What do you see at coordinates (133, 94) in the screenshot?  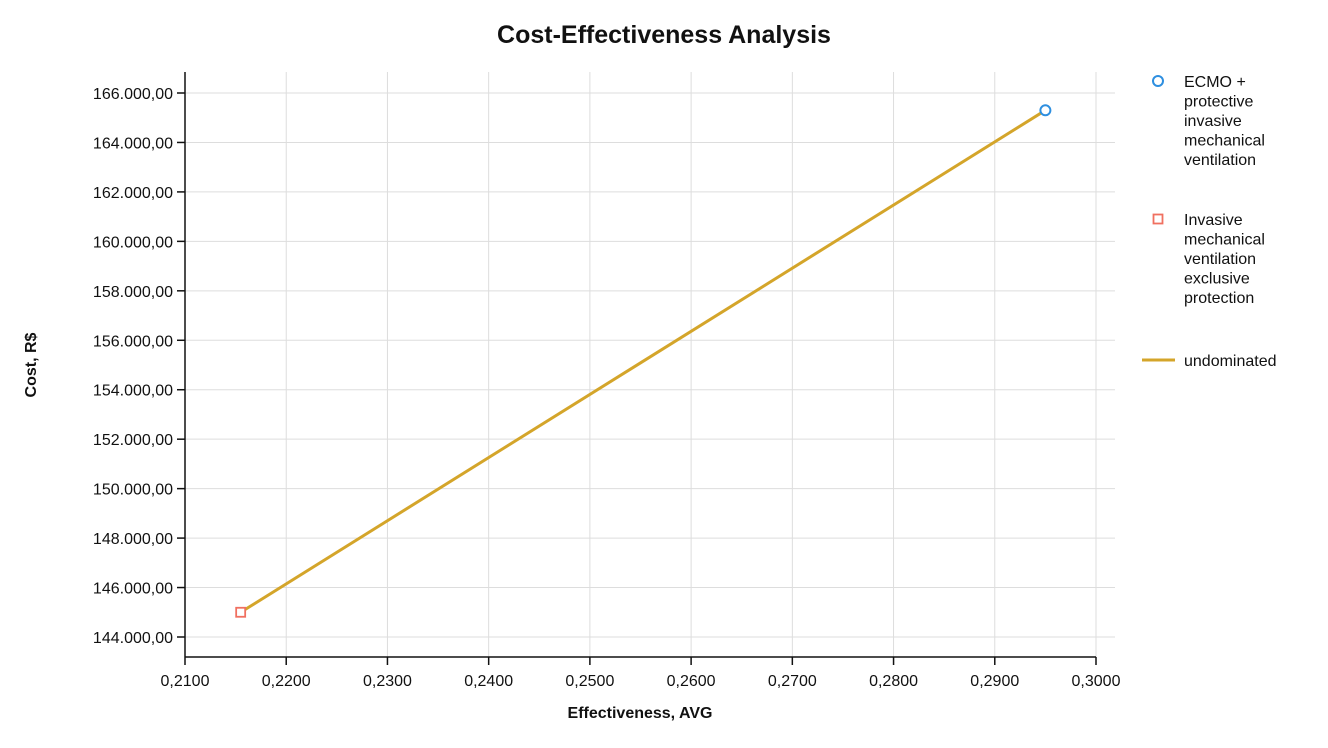 I see `y-tick-label: 166.000,00` at bounding box center [133, 94].